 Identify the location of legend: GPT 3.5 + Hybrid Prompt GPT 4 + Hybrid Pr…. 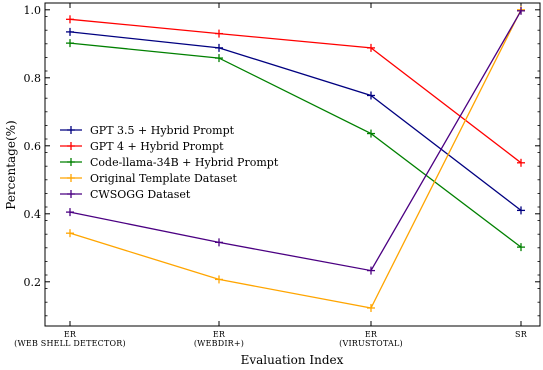
(169, 162).